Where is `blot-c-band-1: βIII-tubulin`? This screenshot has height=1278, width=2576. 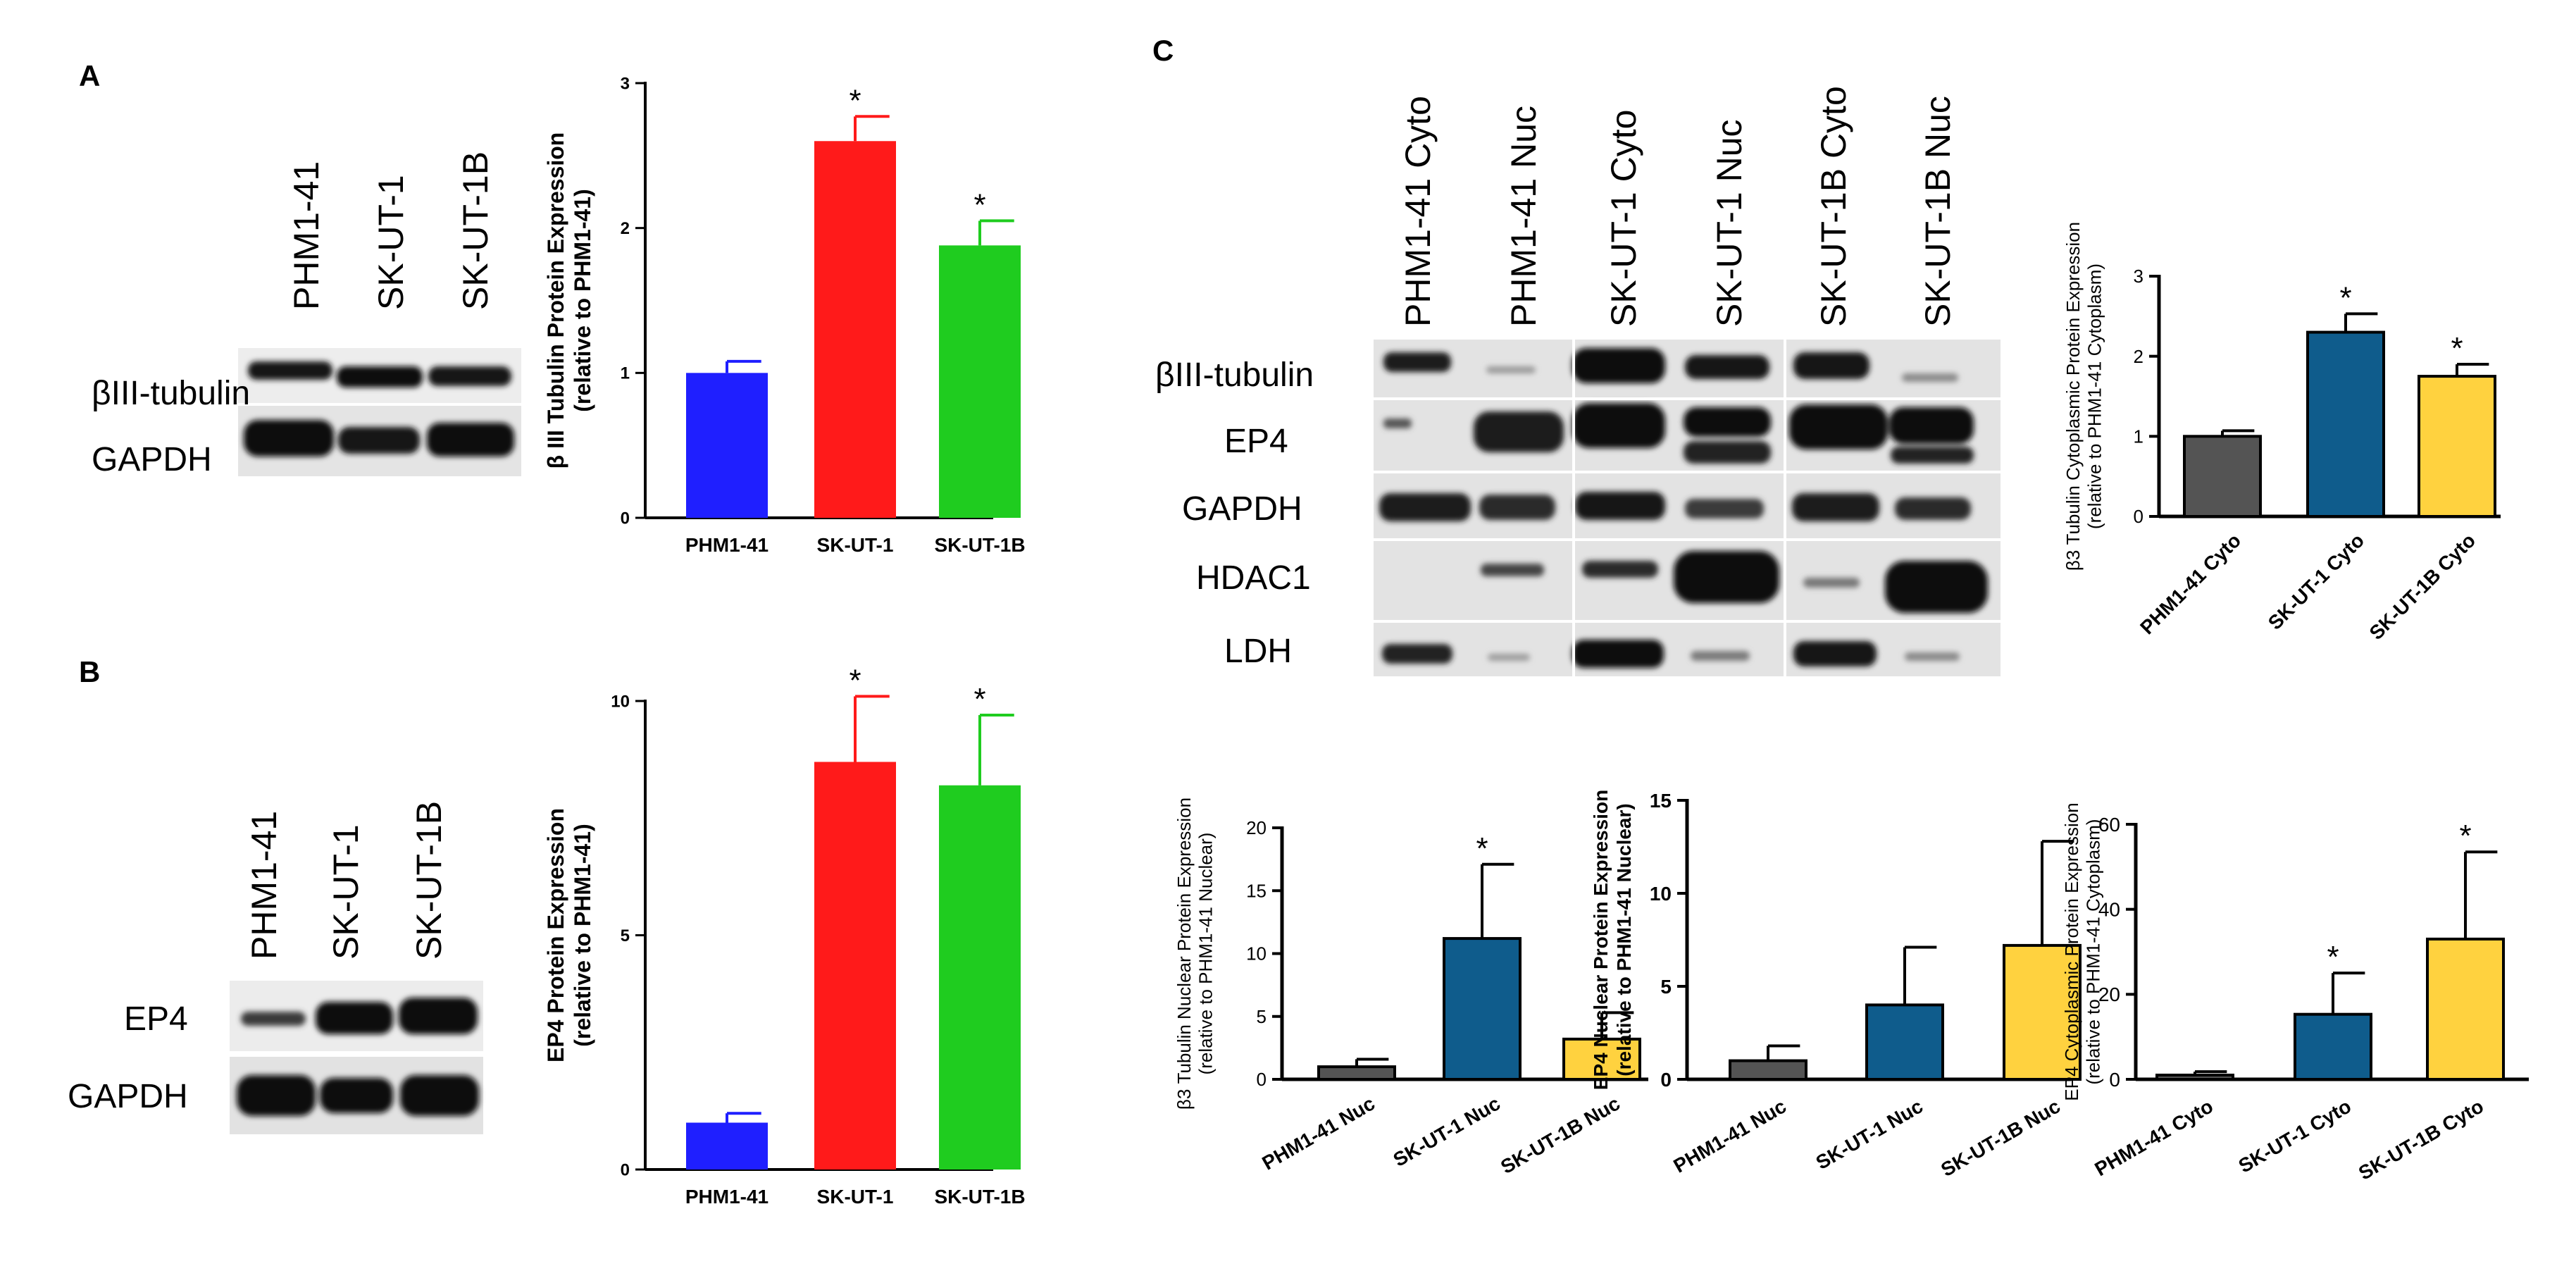
blot-c-band-1: βIII-tubulin is located at coordinates (1234, 375).